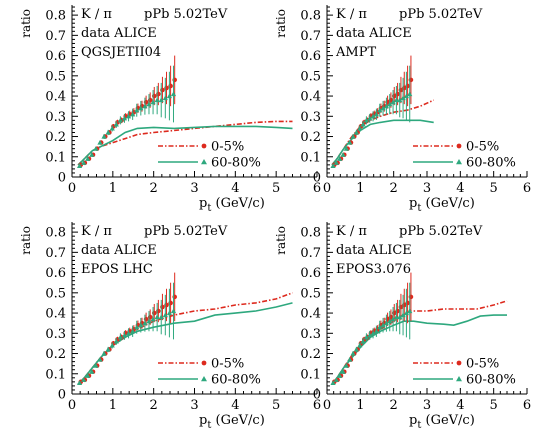  I want to click on x-tick-label: 5, so click(494, 188).